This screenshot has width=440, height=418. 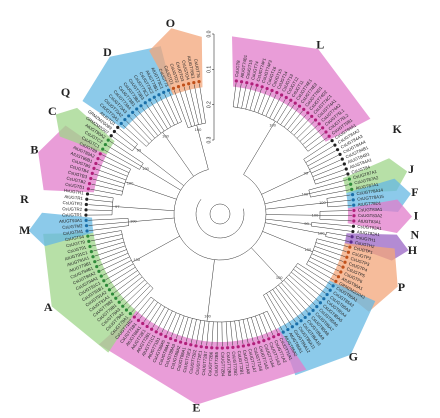 I want to click on root, so click(x=220, y=214).